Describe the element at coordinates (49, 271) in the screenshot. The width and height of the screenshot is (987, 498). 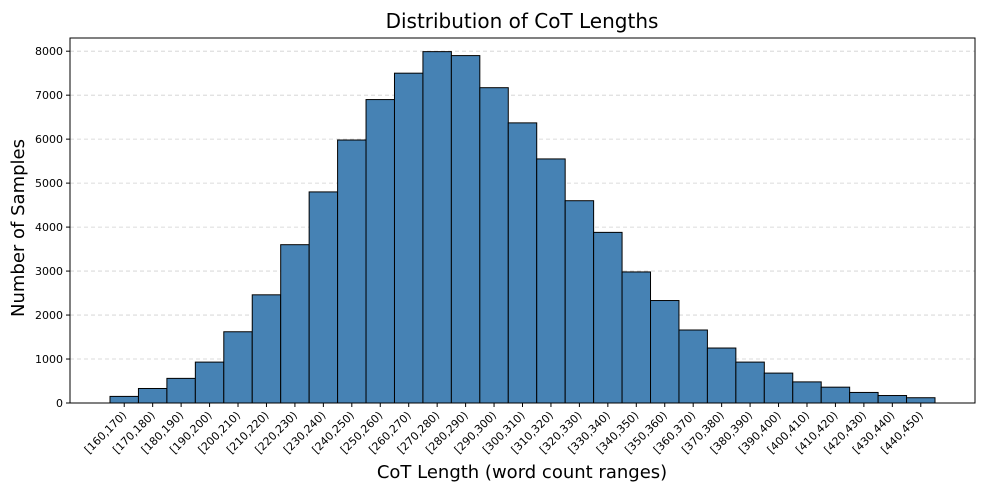
I see `y-tick-label: 3000` at that location.